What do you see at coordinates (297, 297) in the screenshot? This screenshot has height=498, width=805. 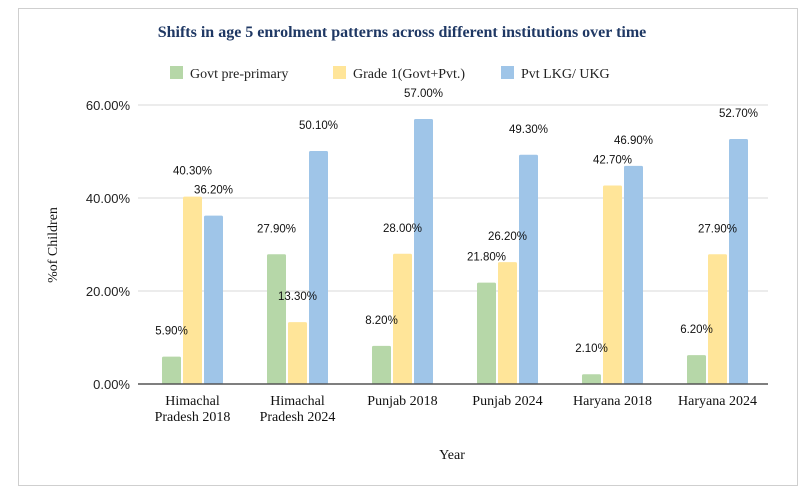 I see `data-label: 13.30%` at bounding box center [297, 297].